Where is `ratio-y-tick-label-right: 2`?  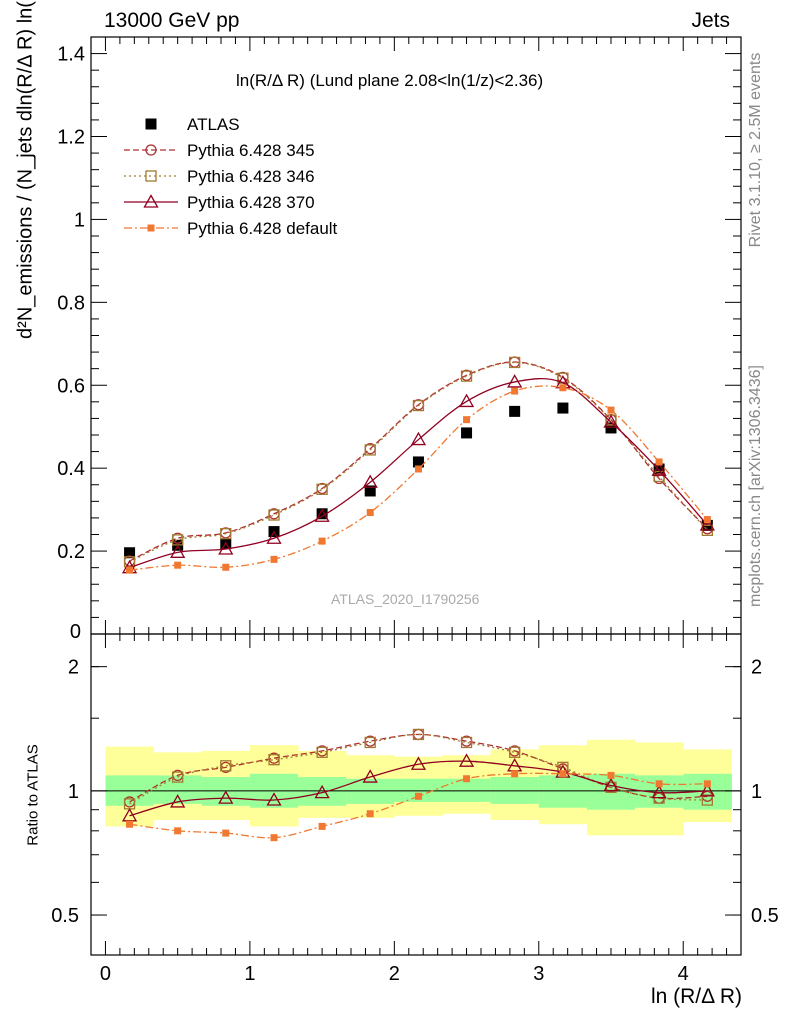
ratio-y-tick-label-right: 2 is located at coordinates (756, 668).